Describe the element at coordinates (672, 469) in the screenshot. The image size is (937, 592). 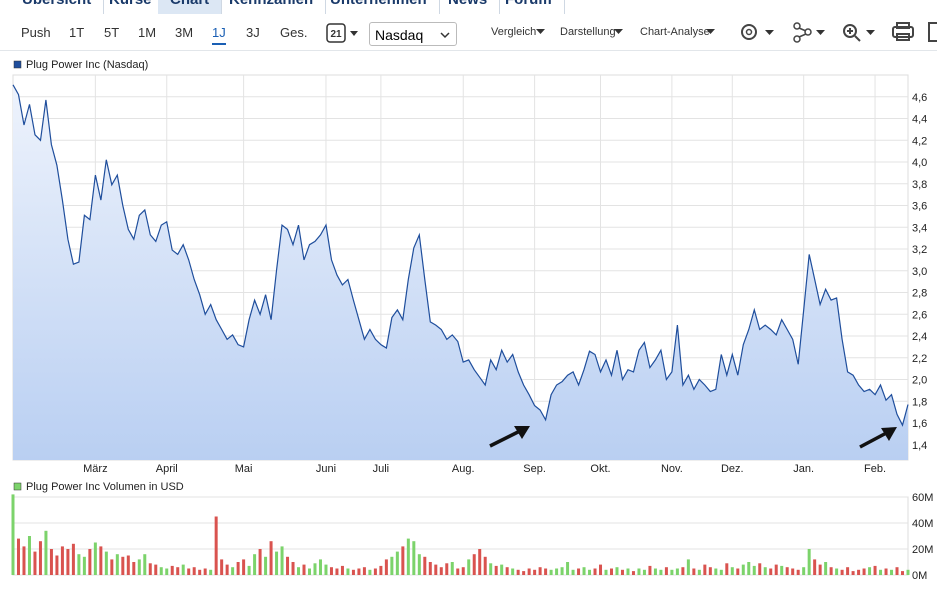
I see `x-tick-label: Nov.` at that location.